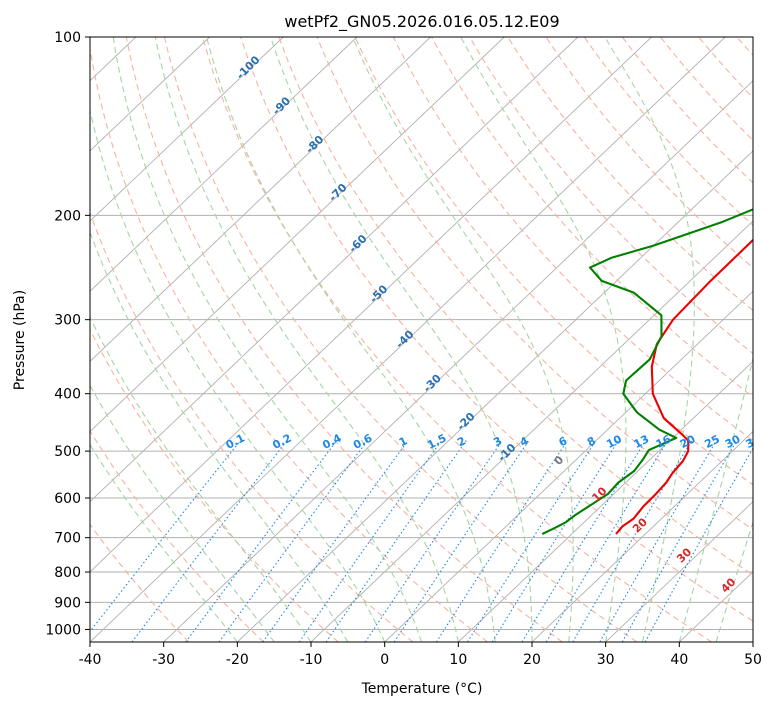 Image resolution: width=775 pixels, height=708 pixels. What do you see at coordinates (422, 689) in the screenshot?
I see `x-axis-label: Temperature (°C)` at bounding box center [422, 689].